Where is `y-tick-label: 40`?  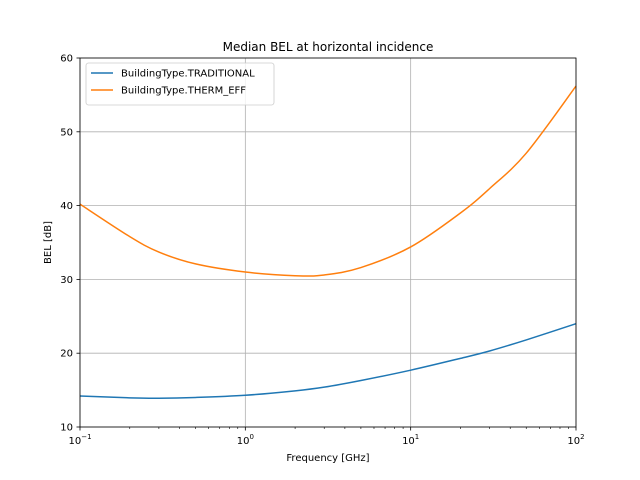 y-tick-label: 40 is located at coordinates (66, 206).